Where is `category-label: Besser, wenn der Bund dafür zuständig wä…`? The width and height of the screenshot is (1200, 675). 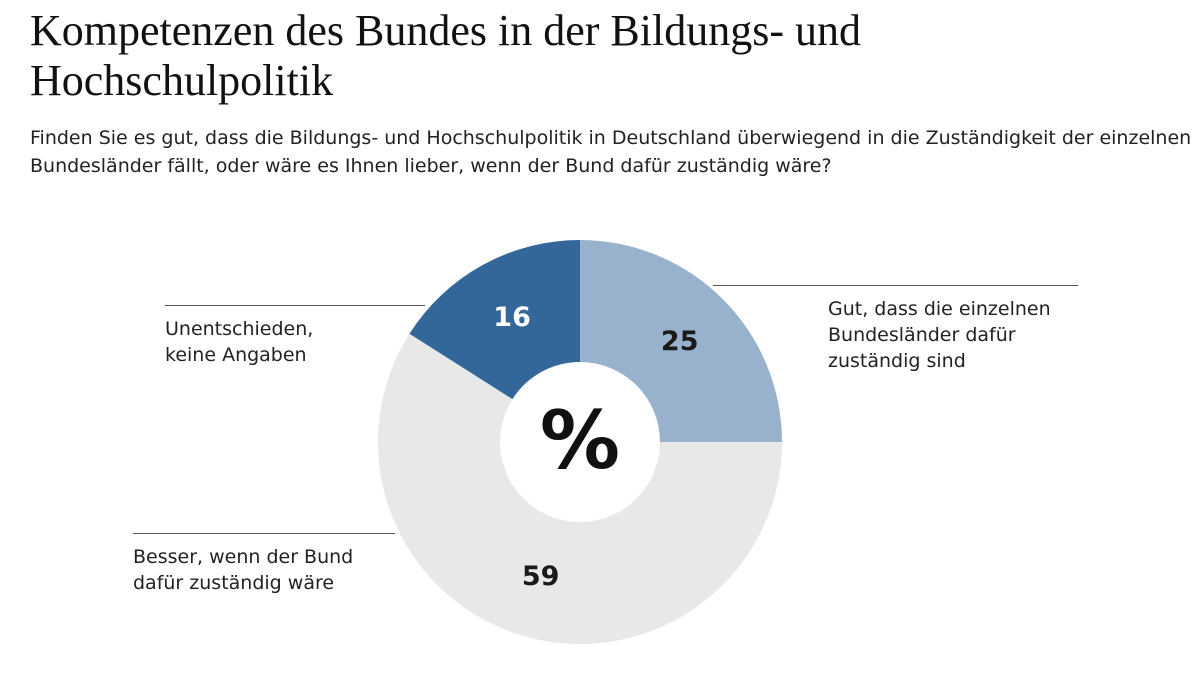 category-label: Besser, wenn der Bund dafür zuständig wä… is located at coordinates (243, 570).